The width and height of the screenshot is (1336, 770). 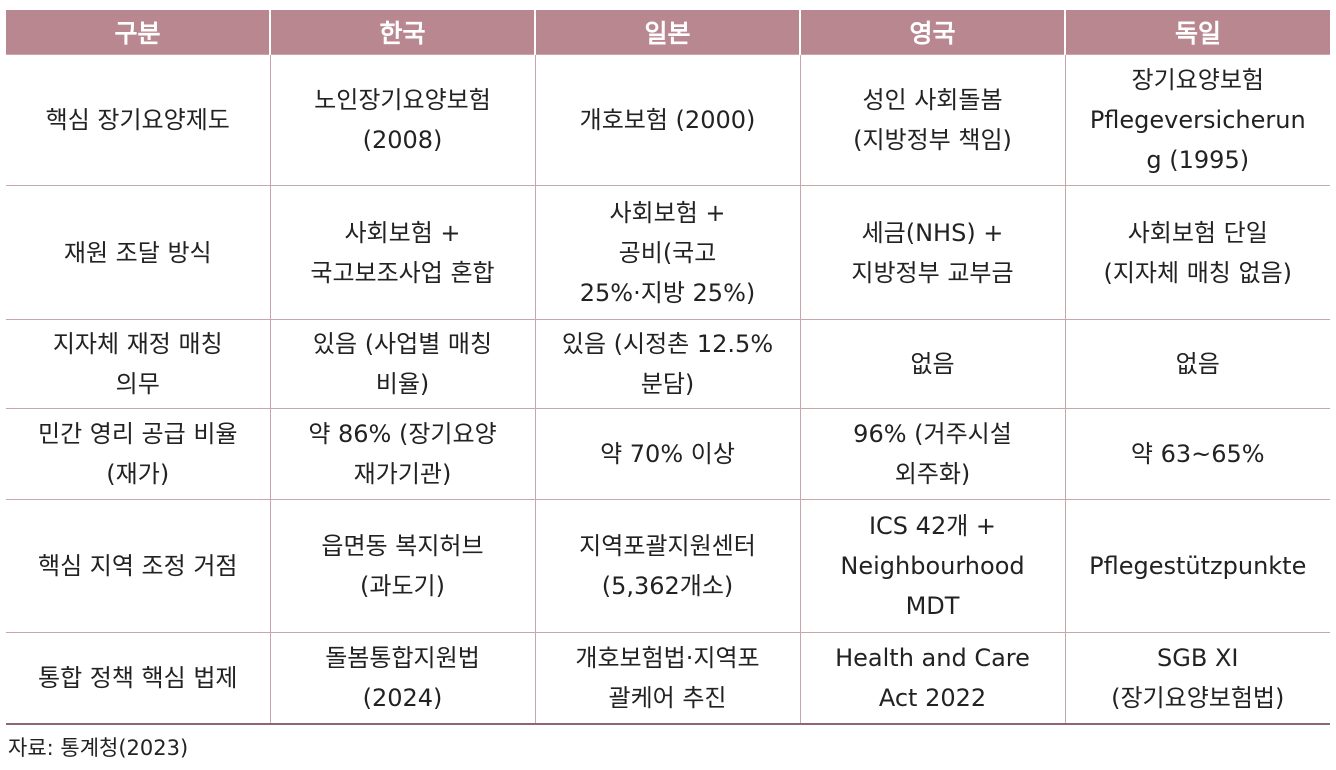 I want to click on header-germany: 독일, so click(x=1197, y=32).